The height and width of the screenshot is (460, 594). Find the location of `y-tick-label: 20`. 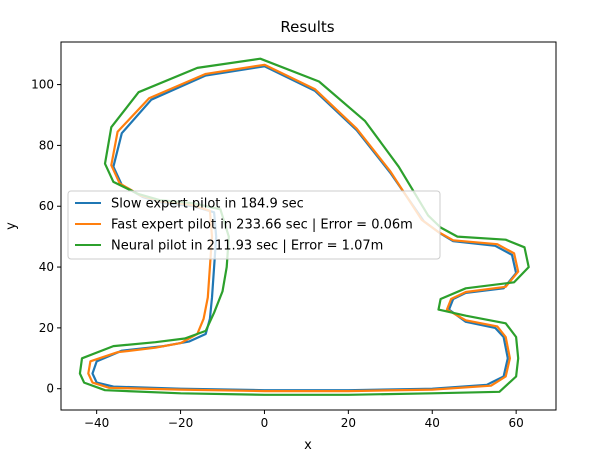

y-tick-label: 20 is located at coordinates (46, 328).